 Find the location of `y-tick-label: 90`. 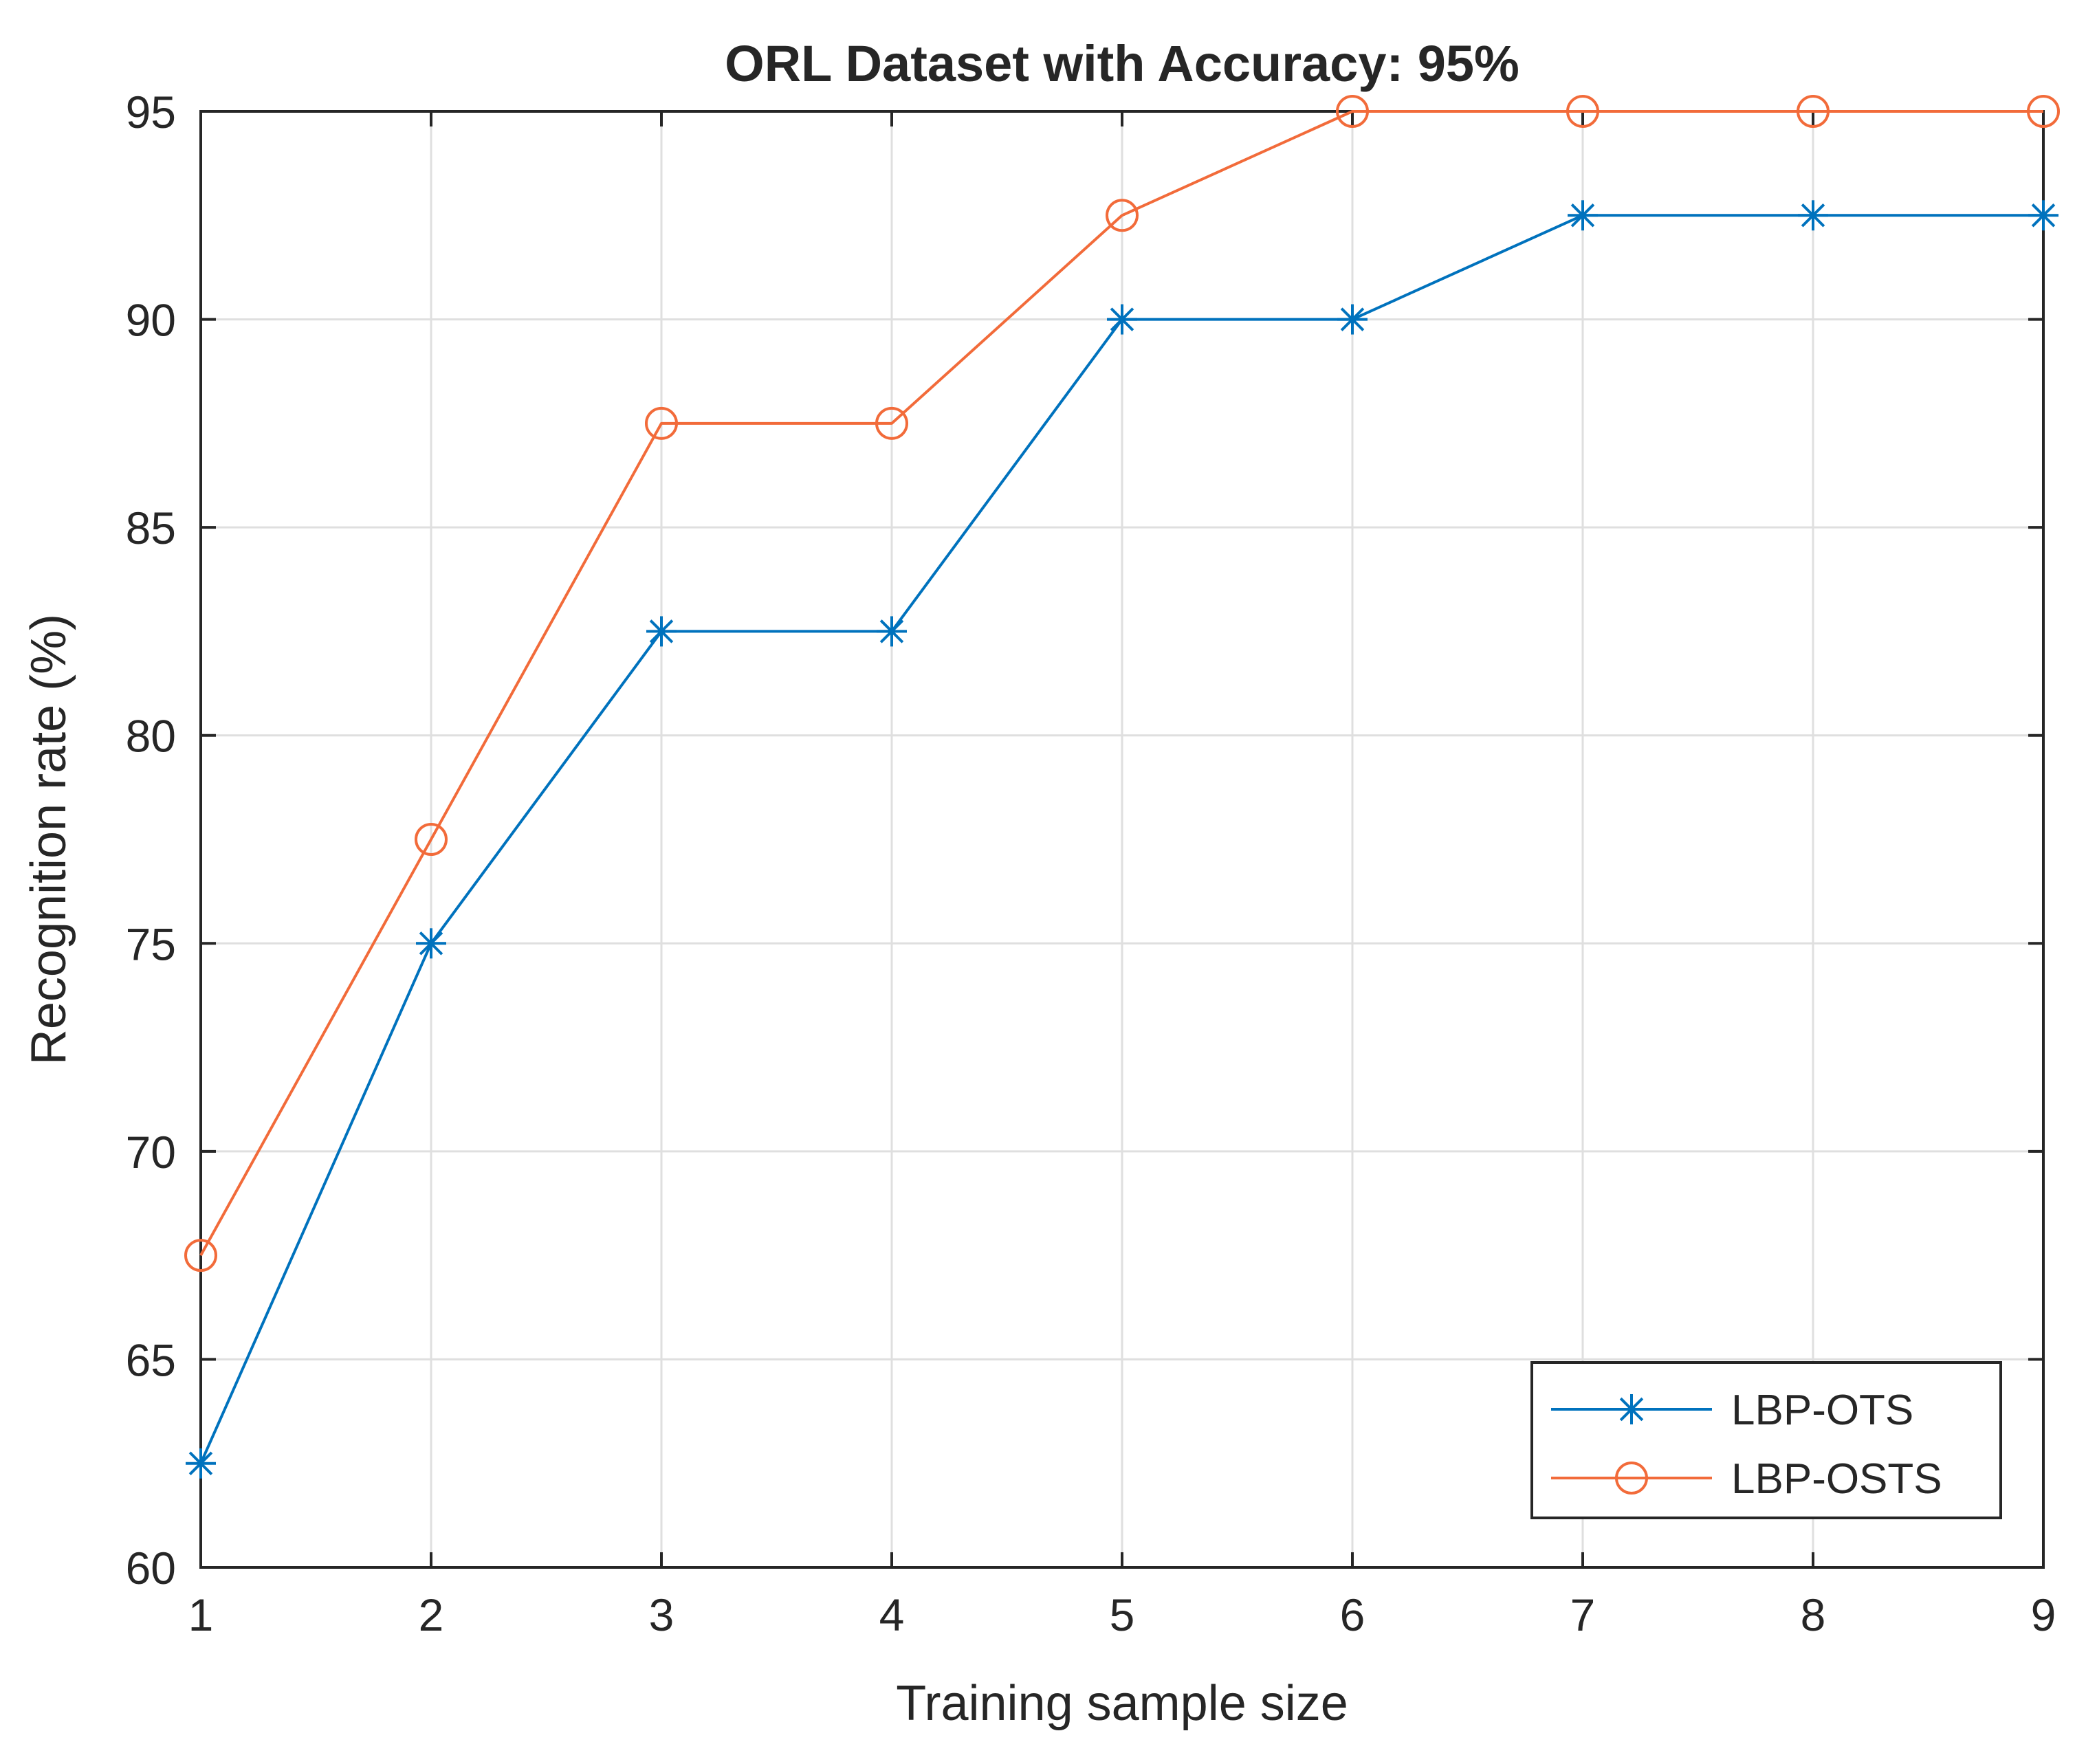

y-tick-label: 90 is located at coordinates (151, 320).